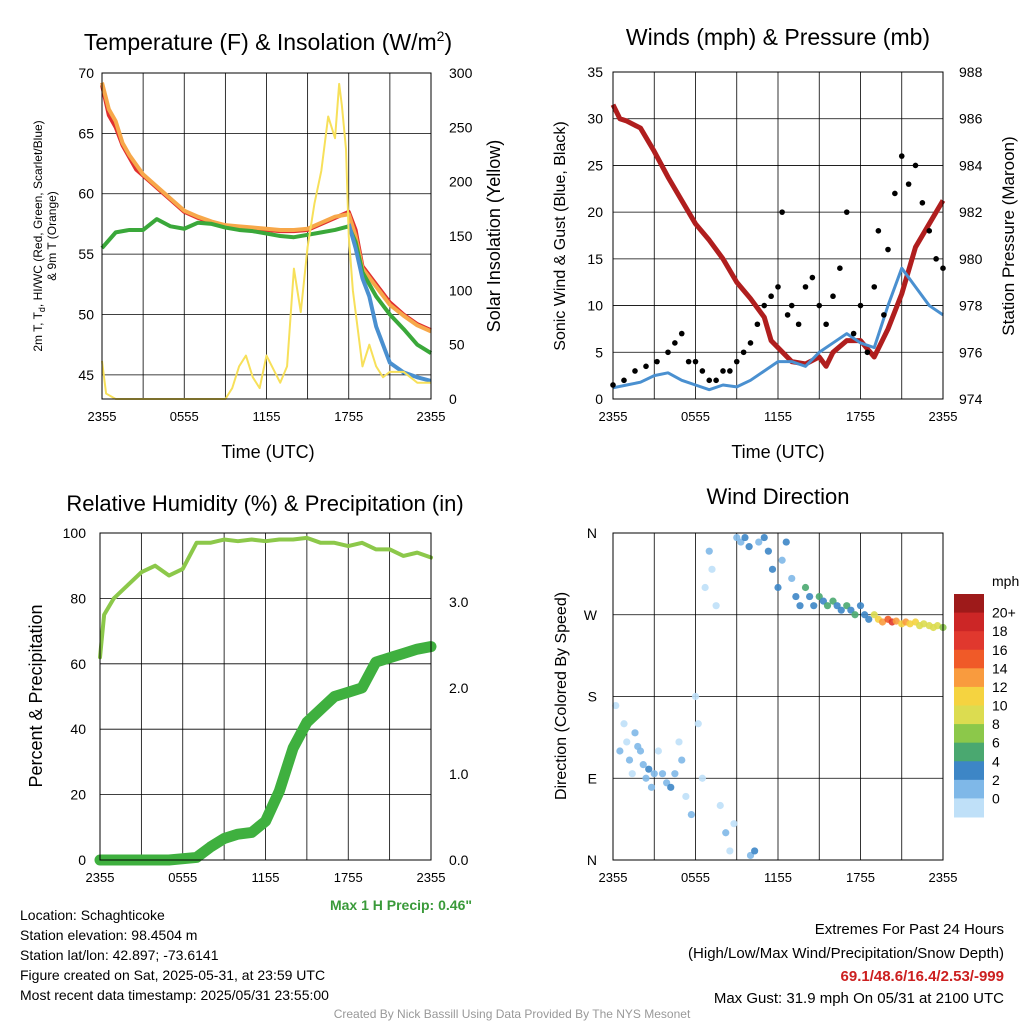  What do you see at coordinates (996, 761) in the screenshot?
I see `colorbar-label: 4` at bounding box center [996, 761].